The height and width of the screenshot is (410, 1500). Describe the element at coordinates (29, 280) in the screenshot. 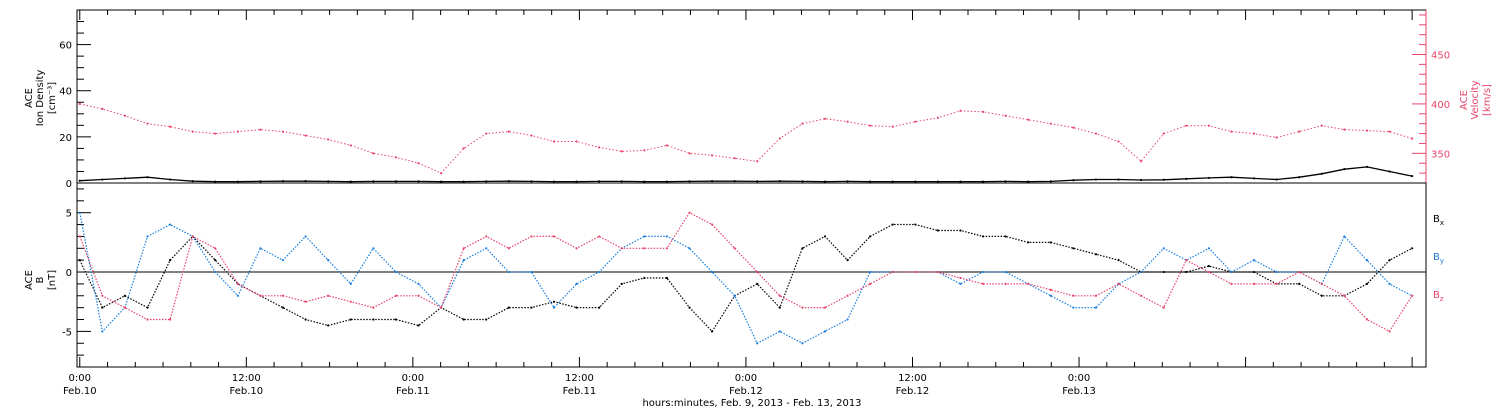

I see `bottom-ylabel-line1: ACE` at that location.